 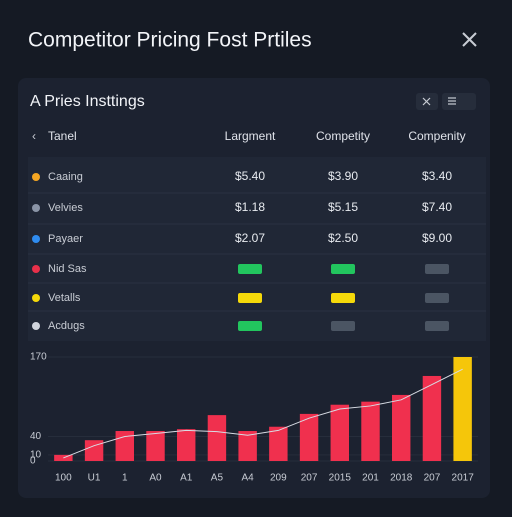 What do you see at coordinates (67, 269) in the screenshot?
I see `row-label: Nid Sas` at bounding box center [67, 269].